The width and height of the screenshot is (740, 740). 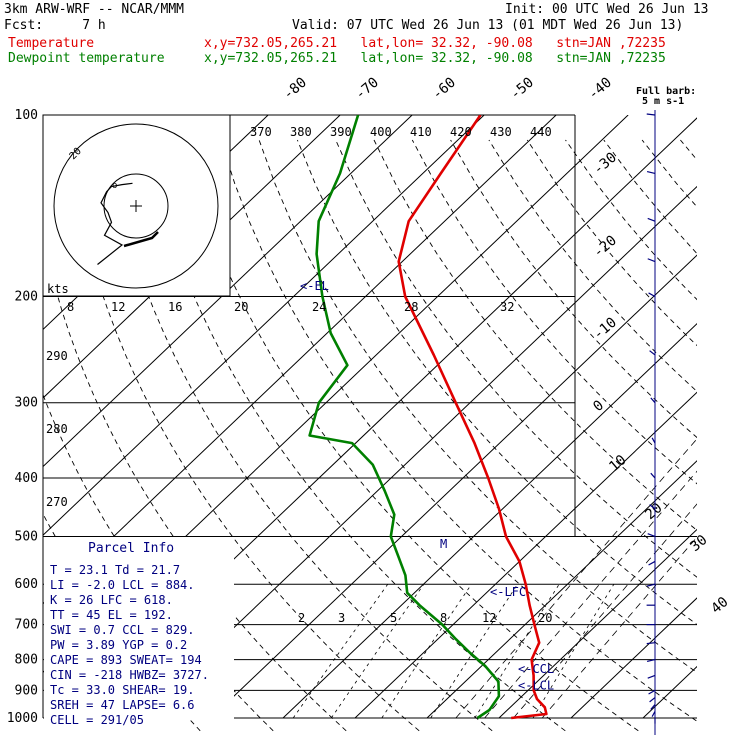 I want to click on pw-scale-label: 32, so click(x=507, y=307).